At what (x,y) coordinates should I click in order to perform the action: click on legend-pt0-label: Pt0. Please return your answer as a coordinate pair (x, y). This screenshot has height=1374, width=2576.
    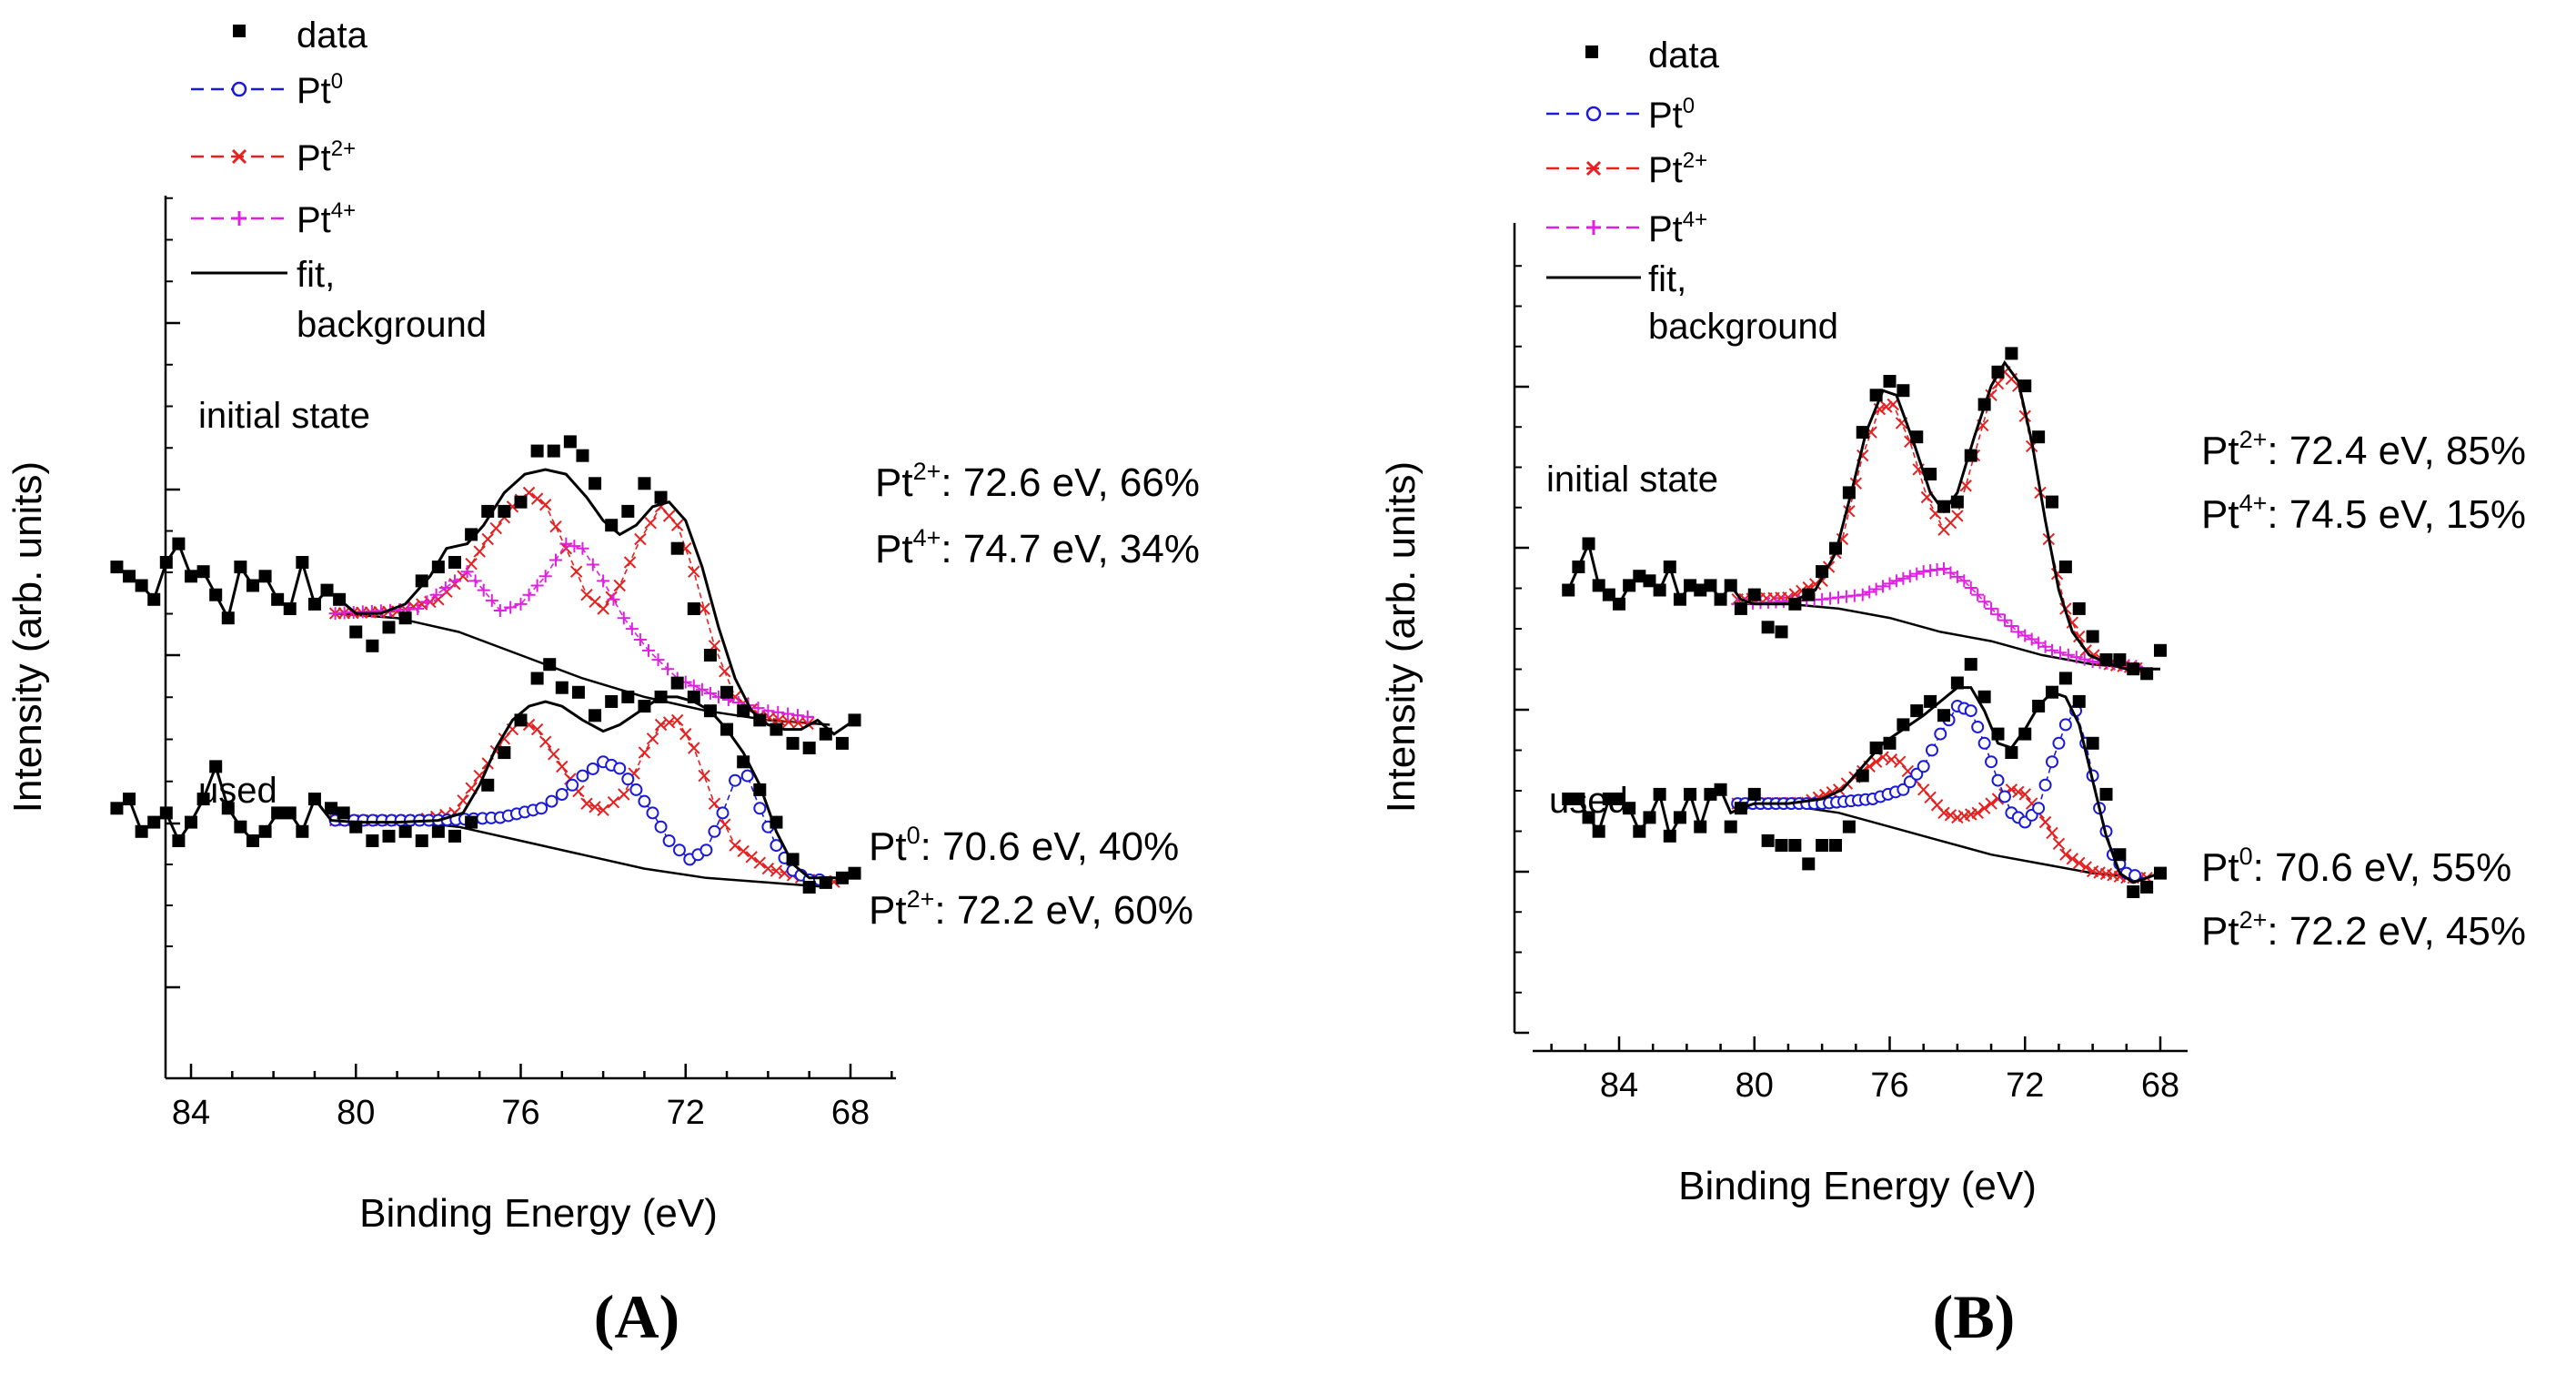
    Looking at the image, I should click on (320, 90).